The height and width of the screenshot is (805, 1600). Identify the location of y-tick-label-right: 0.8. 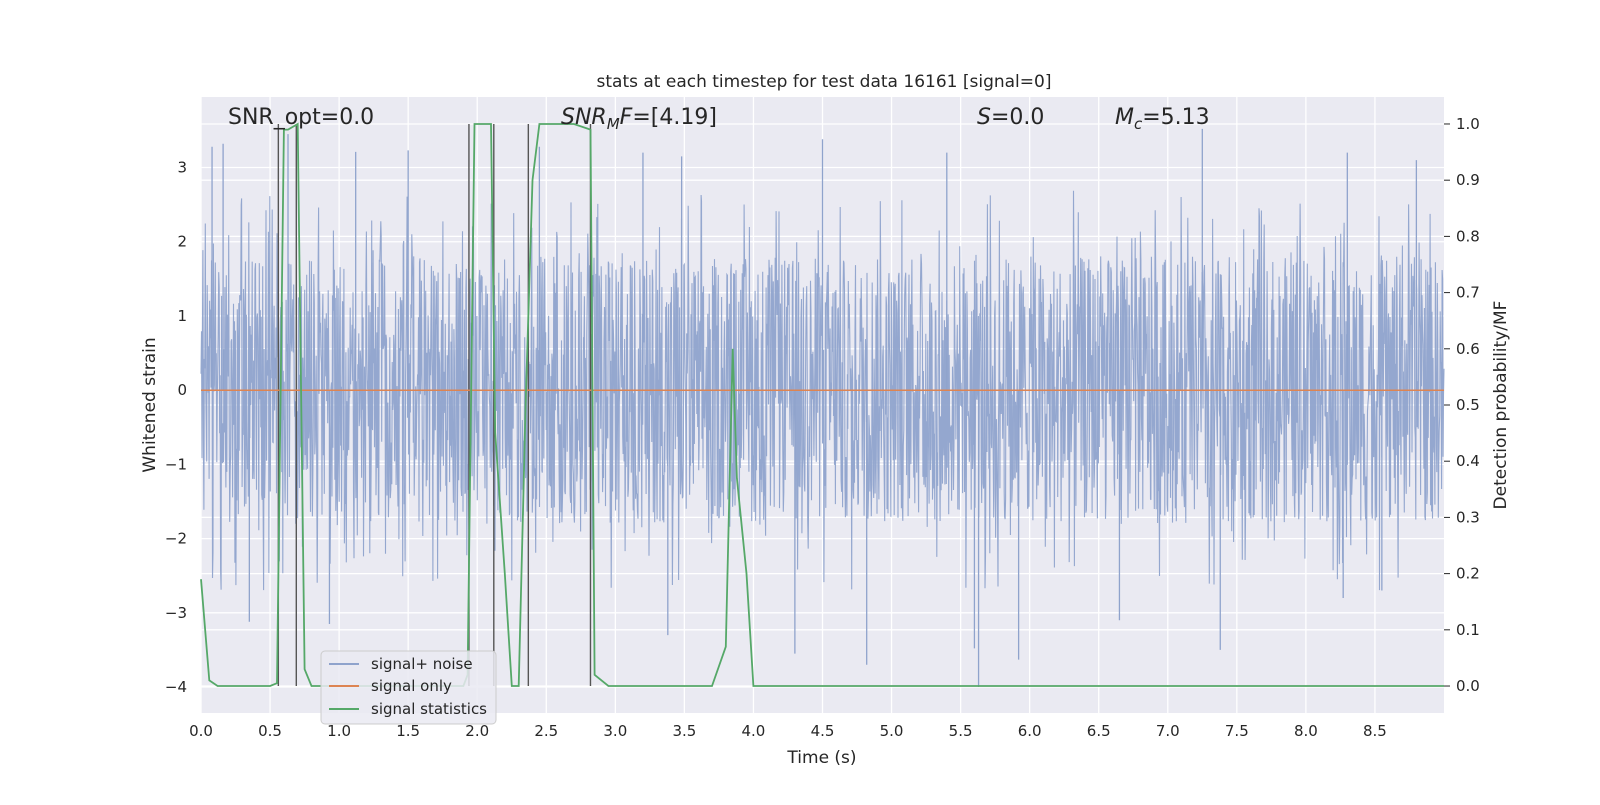
(1468, 236).